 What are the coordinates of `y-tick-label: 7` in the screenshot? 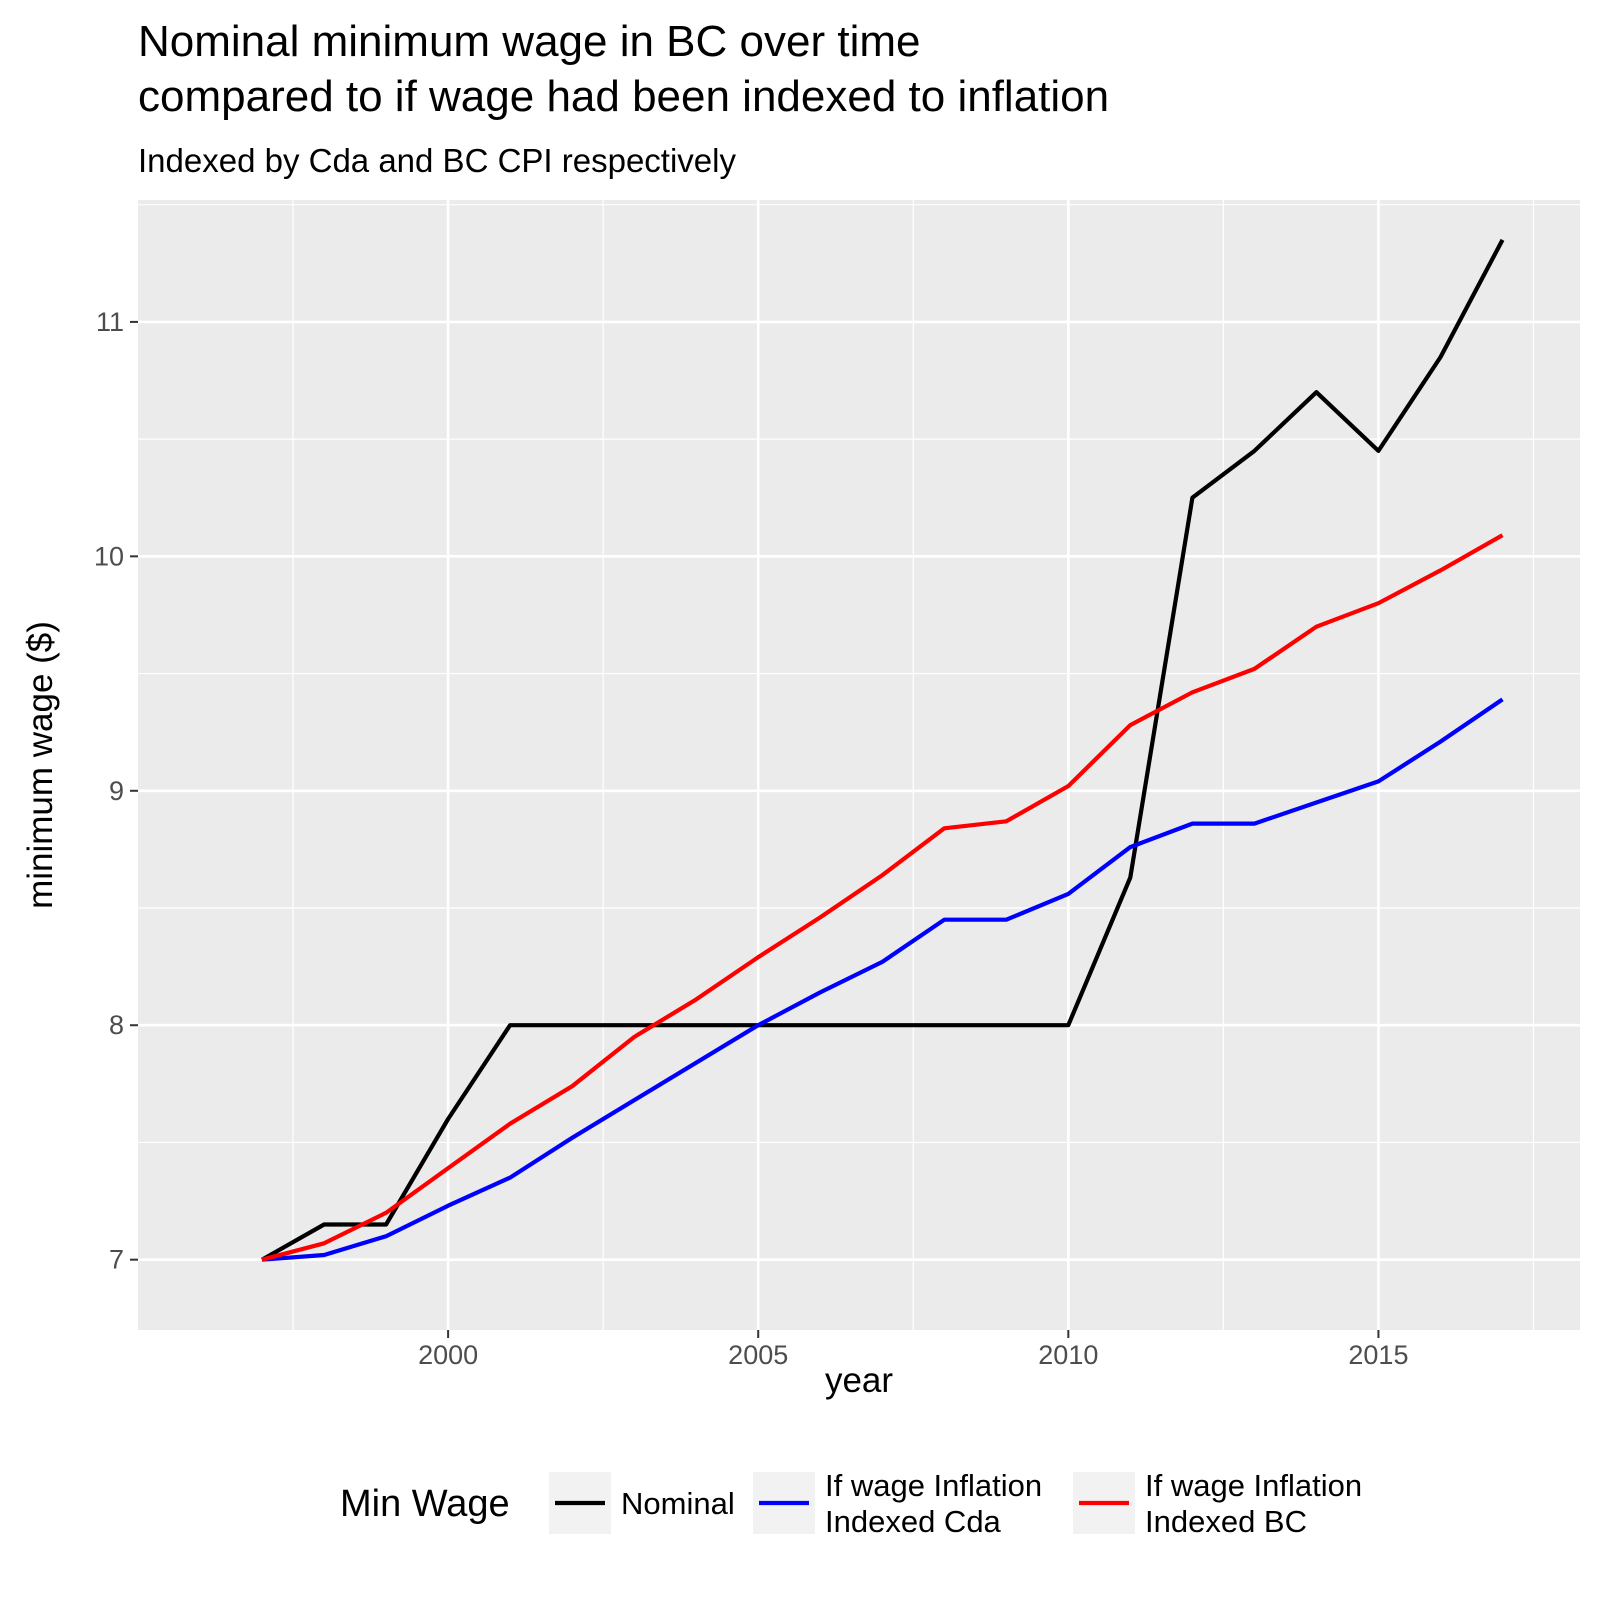 It's located at (116, 1260).